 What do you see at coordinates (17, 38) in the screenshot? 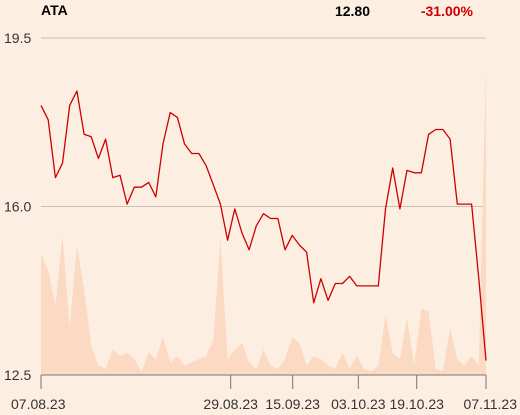
I see `y-tick-label: 19.5` at bounding box center [17, 38].